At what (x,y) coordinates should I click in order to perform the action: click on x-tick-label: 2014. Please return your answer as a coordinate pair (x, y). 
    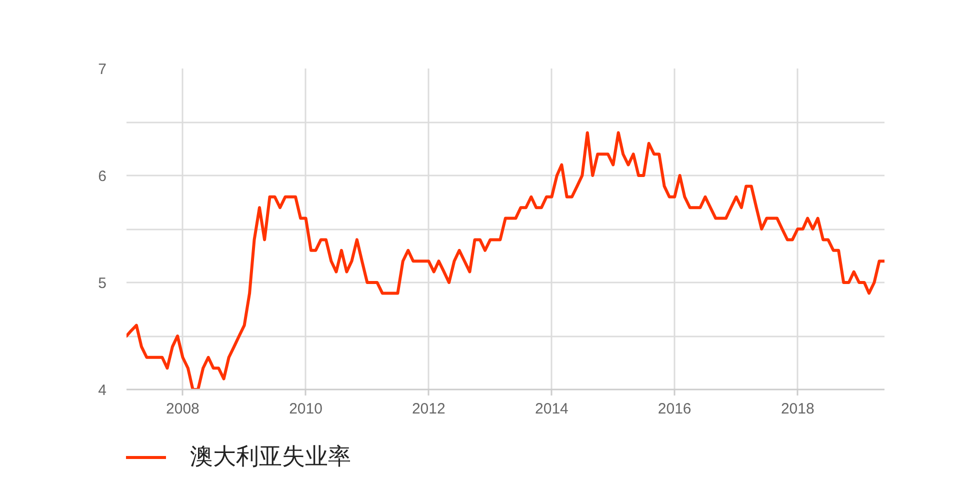
    Looking at the image, I should click on (551, 409).